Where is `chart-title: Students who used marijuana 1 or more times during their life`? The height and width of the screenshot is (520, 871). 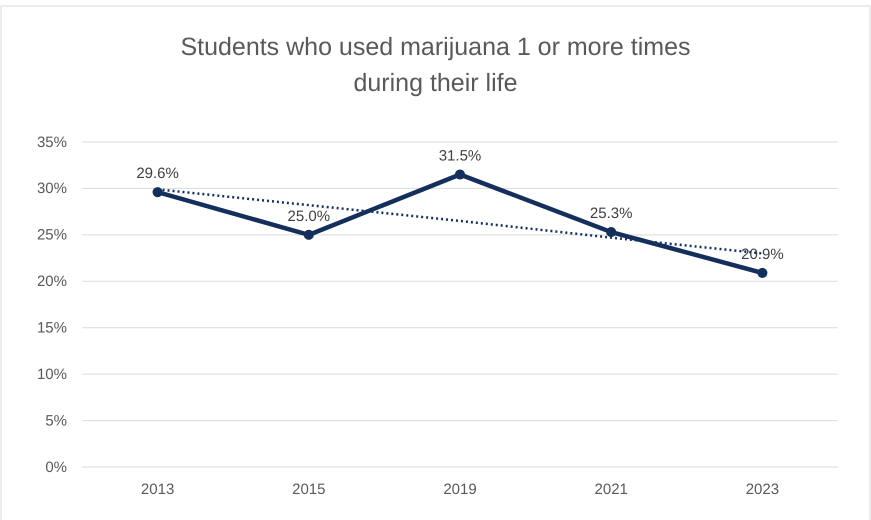 chart-title: Students who used marijuana 1 or more times during their life is located at coordinates (435, 65).